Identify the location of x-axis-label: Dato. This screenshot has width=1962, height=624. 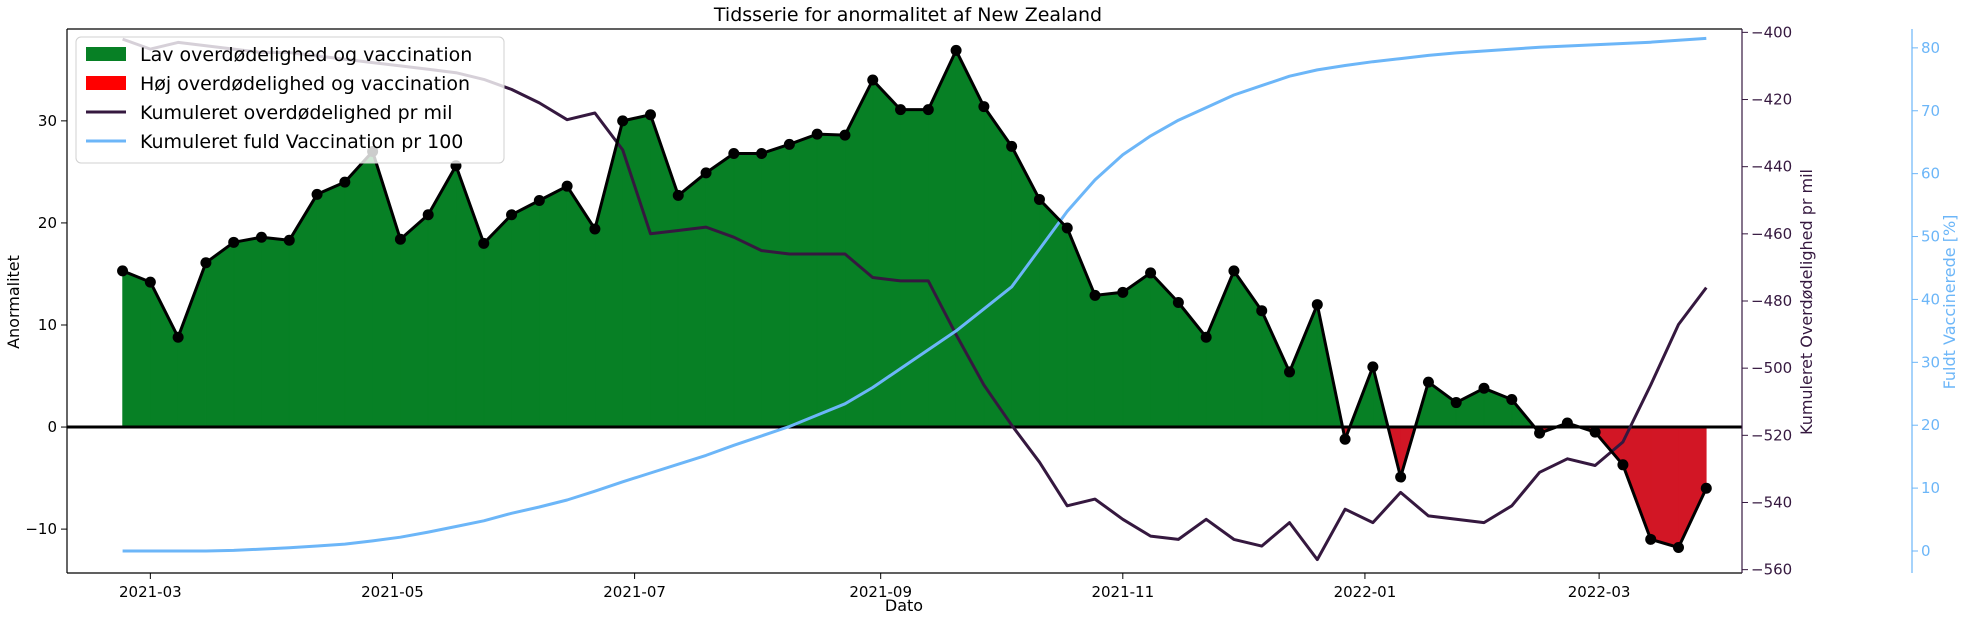
(904, 605).